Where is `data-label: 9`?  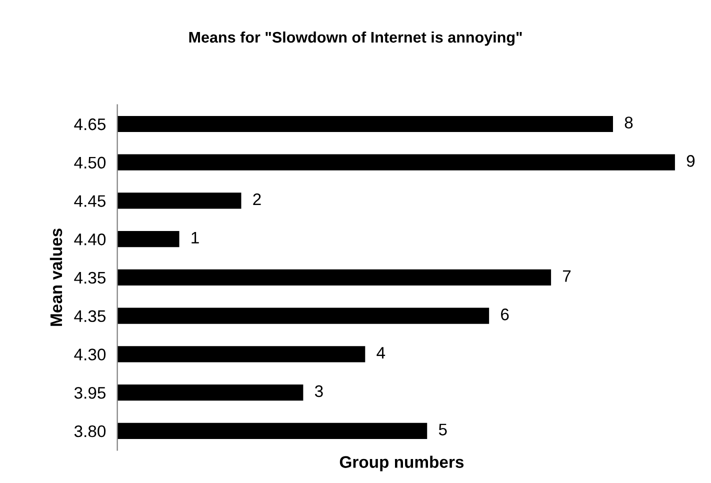 data-label: 9 is located at coordinates (690, 161).